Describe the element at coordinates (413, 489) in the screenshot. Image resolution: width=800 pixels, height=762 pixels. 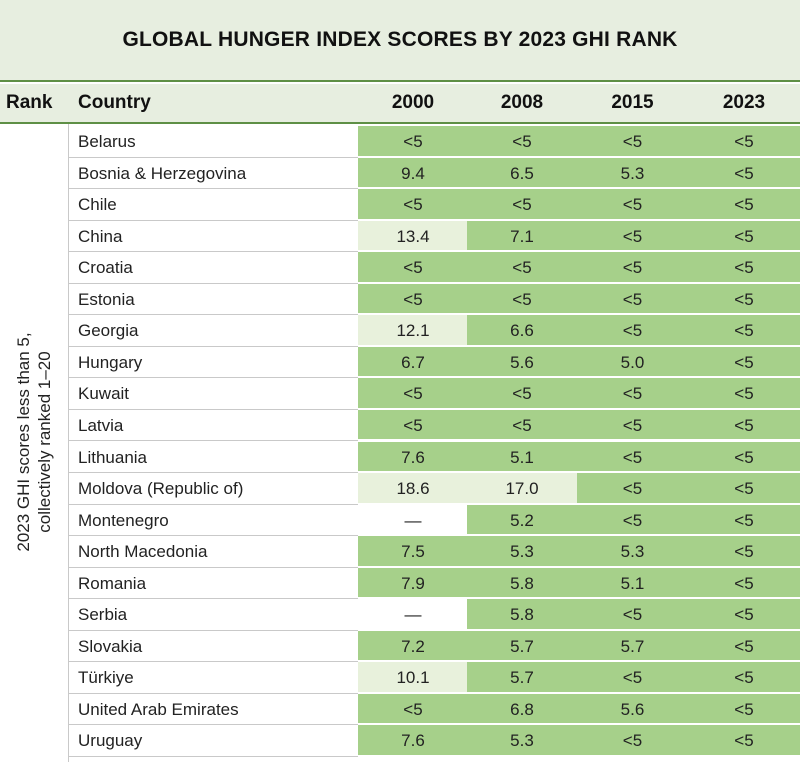
I see `score-cell: 18.6` at that location.